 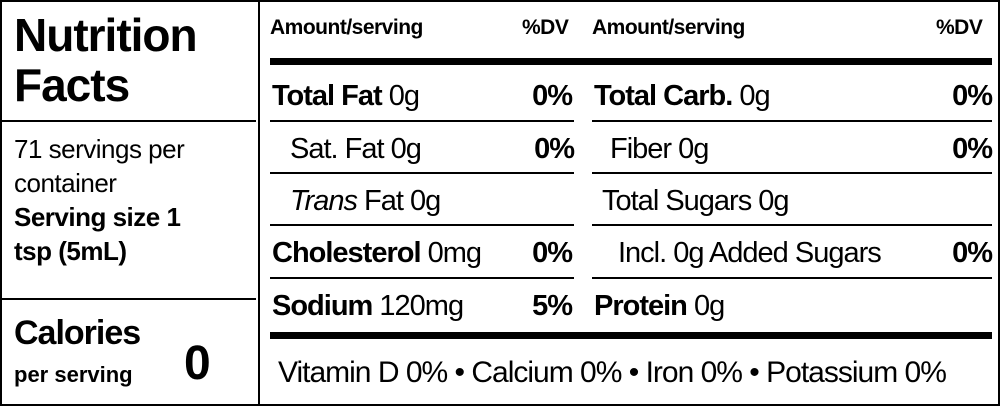 I want to click on amount: 0mg, so click(x=454, y=252).